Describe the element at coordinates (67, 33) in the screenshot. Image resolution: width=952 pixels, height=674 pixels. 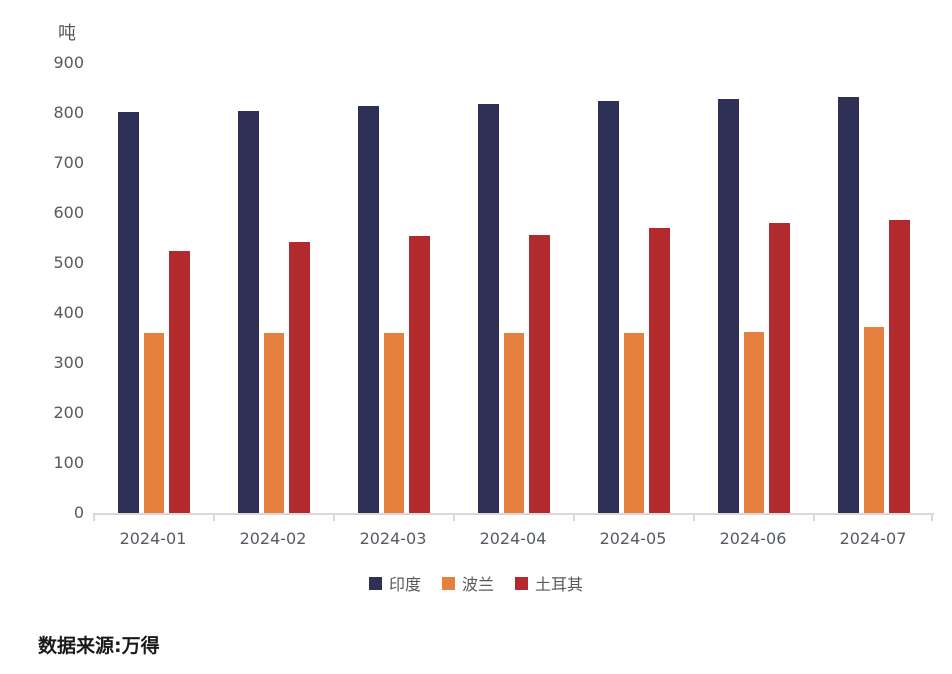
I see `y-axis-unit-label: 吨` at that location.